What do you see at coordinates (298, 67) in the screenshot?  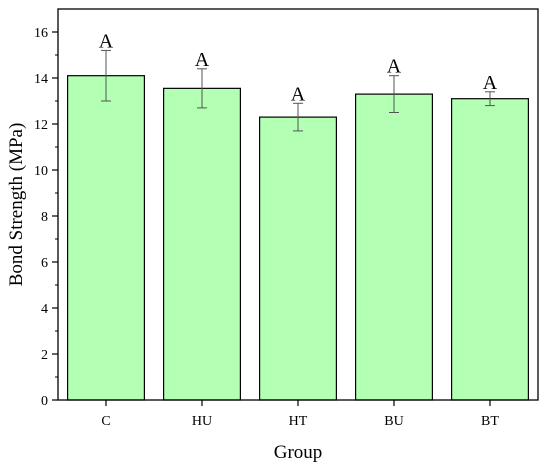 I see `significance-labels-layer: A A A A A` at bounding box center [298, 67].